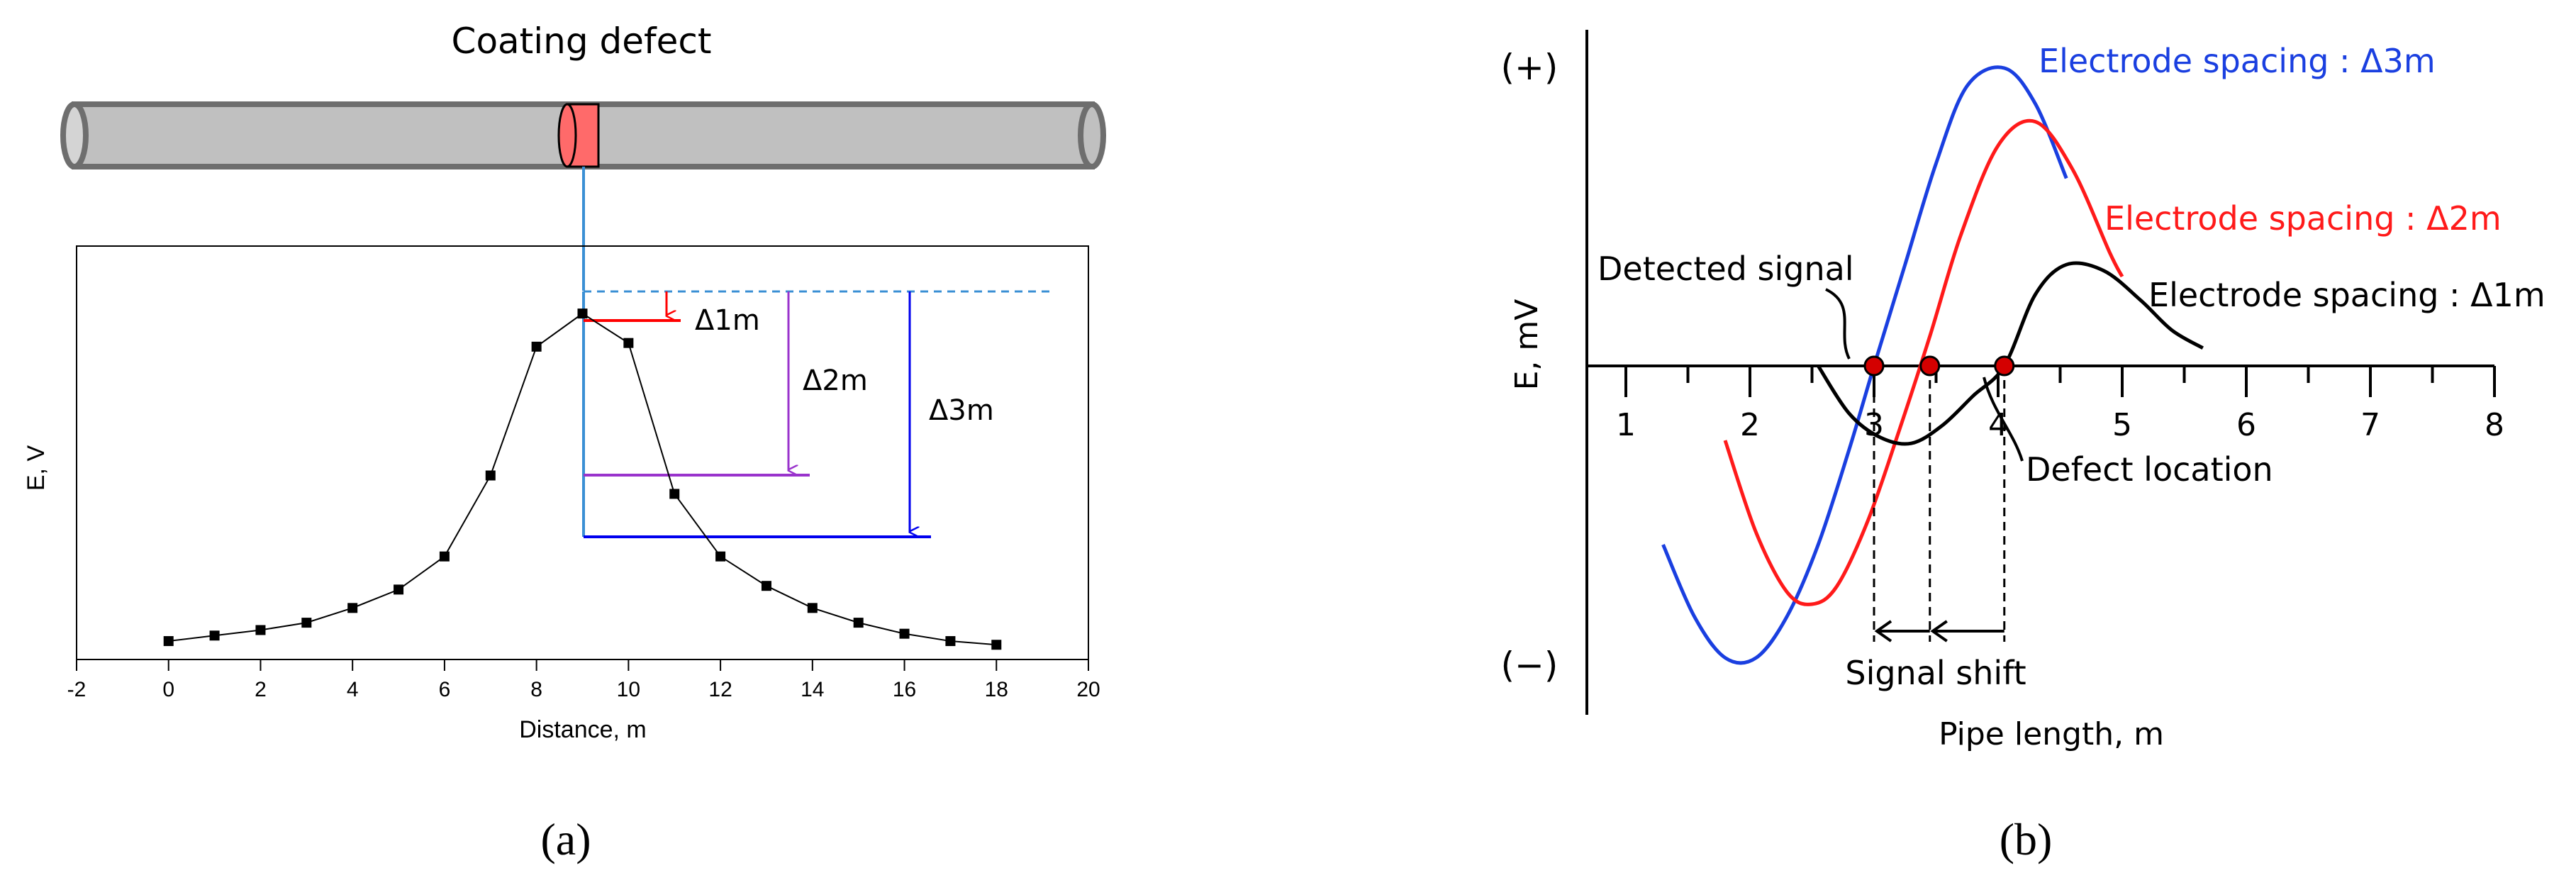 The image size is (2576, 885). Describe the element at coordinates (583, 680) in the screenshot. I see `x-ticks-a: -2 0 2 4 6 8 10 12 14 16 18 20` at that location.